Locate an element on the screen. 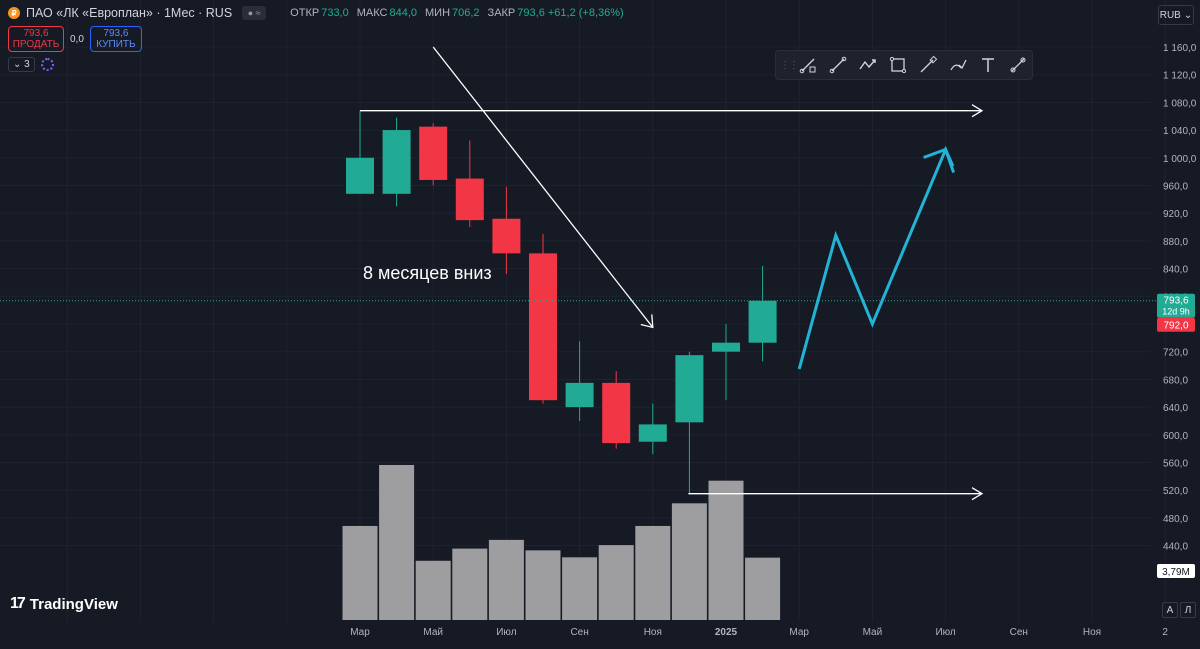  time-tick-label: Сен is located at coordinates (579, 632).